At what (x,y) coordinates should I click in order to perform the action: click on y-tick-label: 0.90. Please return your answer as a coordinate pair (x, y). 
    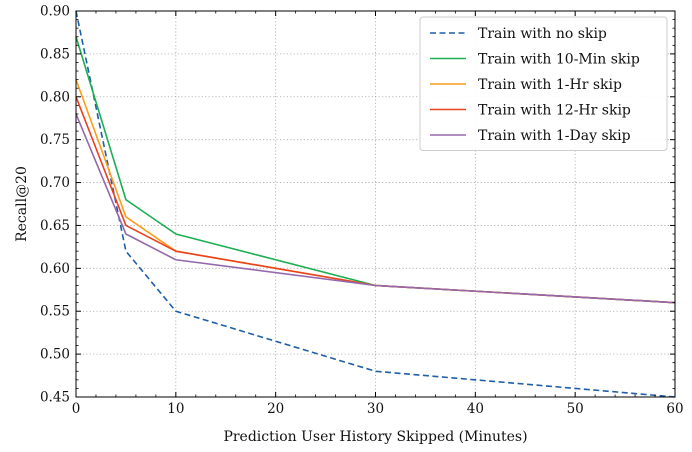
    Looking at the image, I should click on (55, 12).